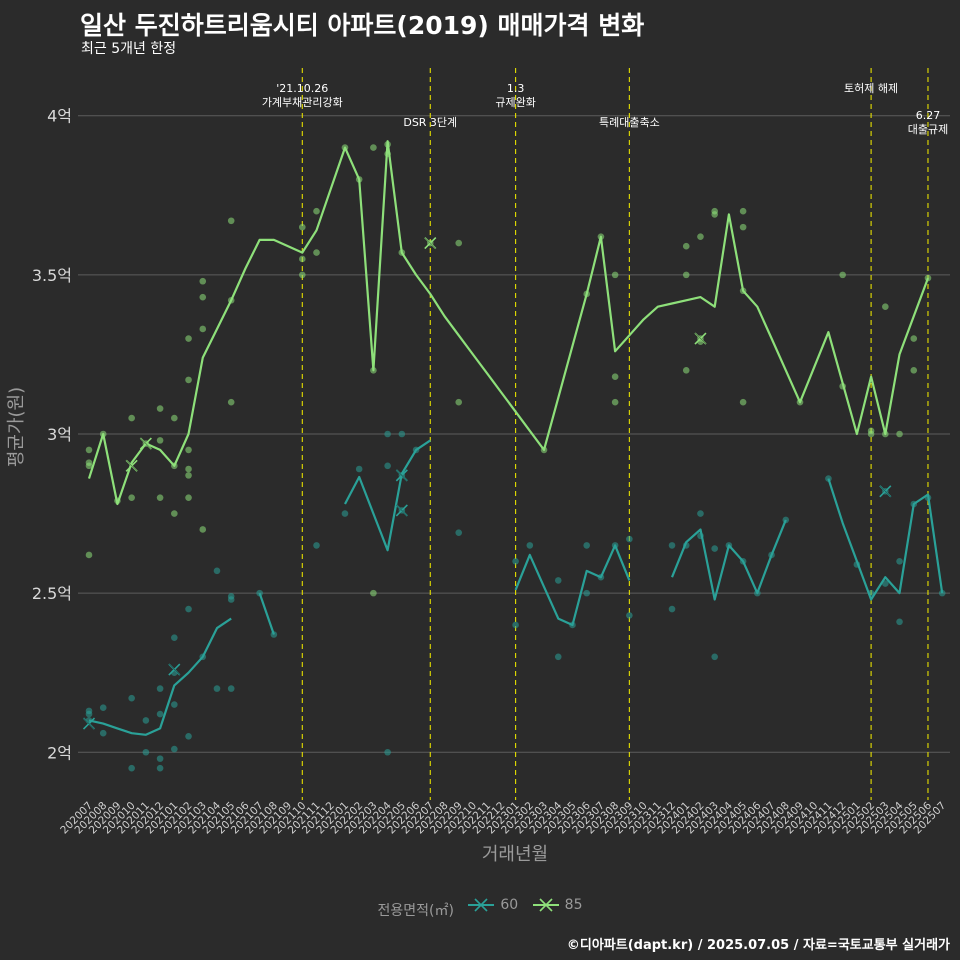  What do you see at coordinates (871, 88) in the screenshot?
I see `event-annotation: 토허제 해제` at bounding box center [871, 88].